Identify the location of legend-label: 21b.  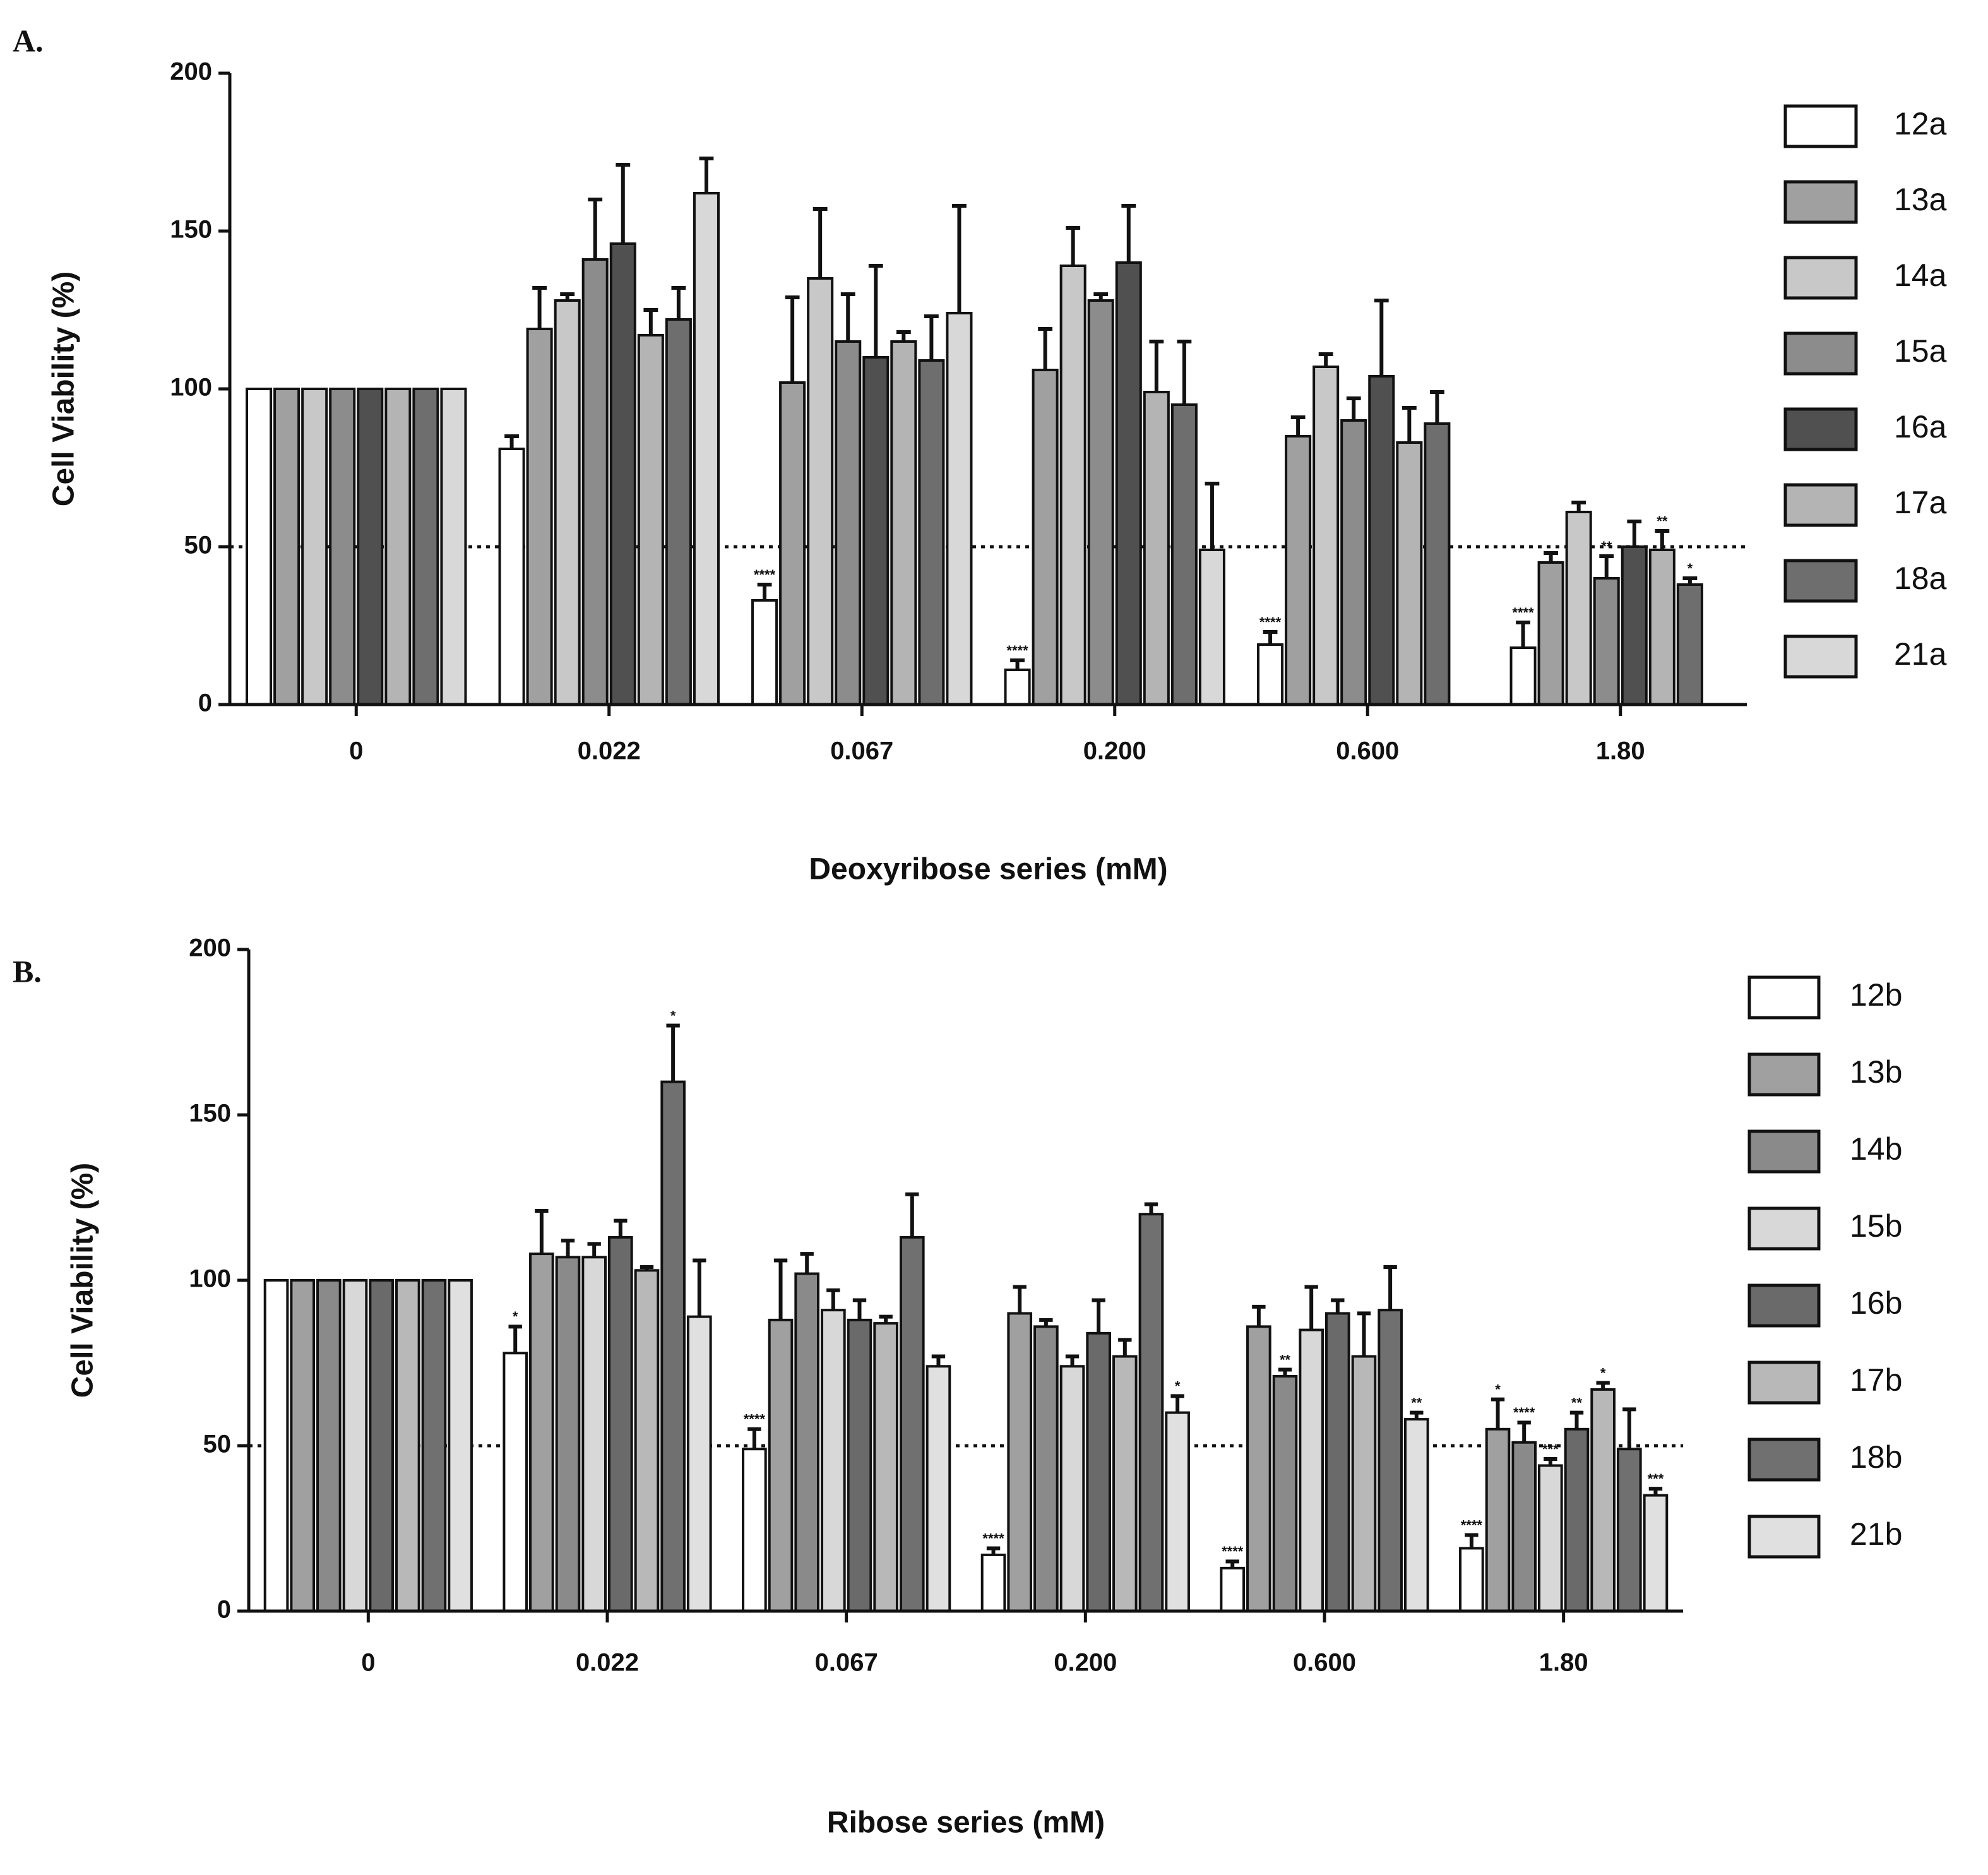
(1876, 1534).